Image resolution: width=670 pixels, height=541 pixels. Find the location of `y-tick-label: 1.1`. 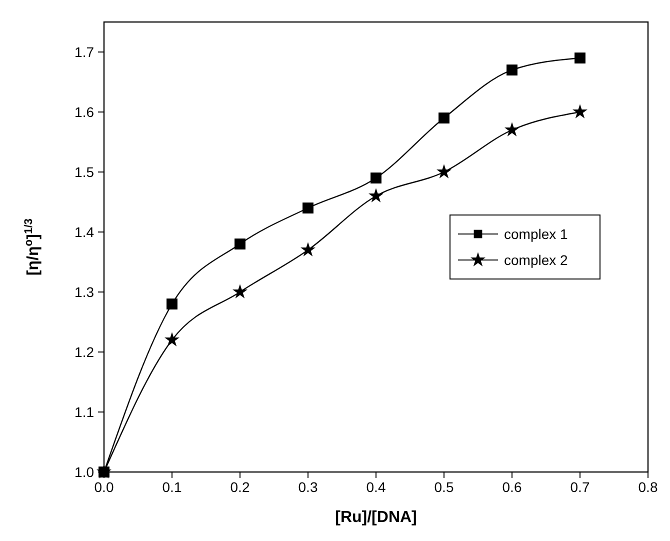

y-tick-label: 1.1 is located at coordinates (84, 412).